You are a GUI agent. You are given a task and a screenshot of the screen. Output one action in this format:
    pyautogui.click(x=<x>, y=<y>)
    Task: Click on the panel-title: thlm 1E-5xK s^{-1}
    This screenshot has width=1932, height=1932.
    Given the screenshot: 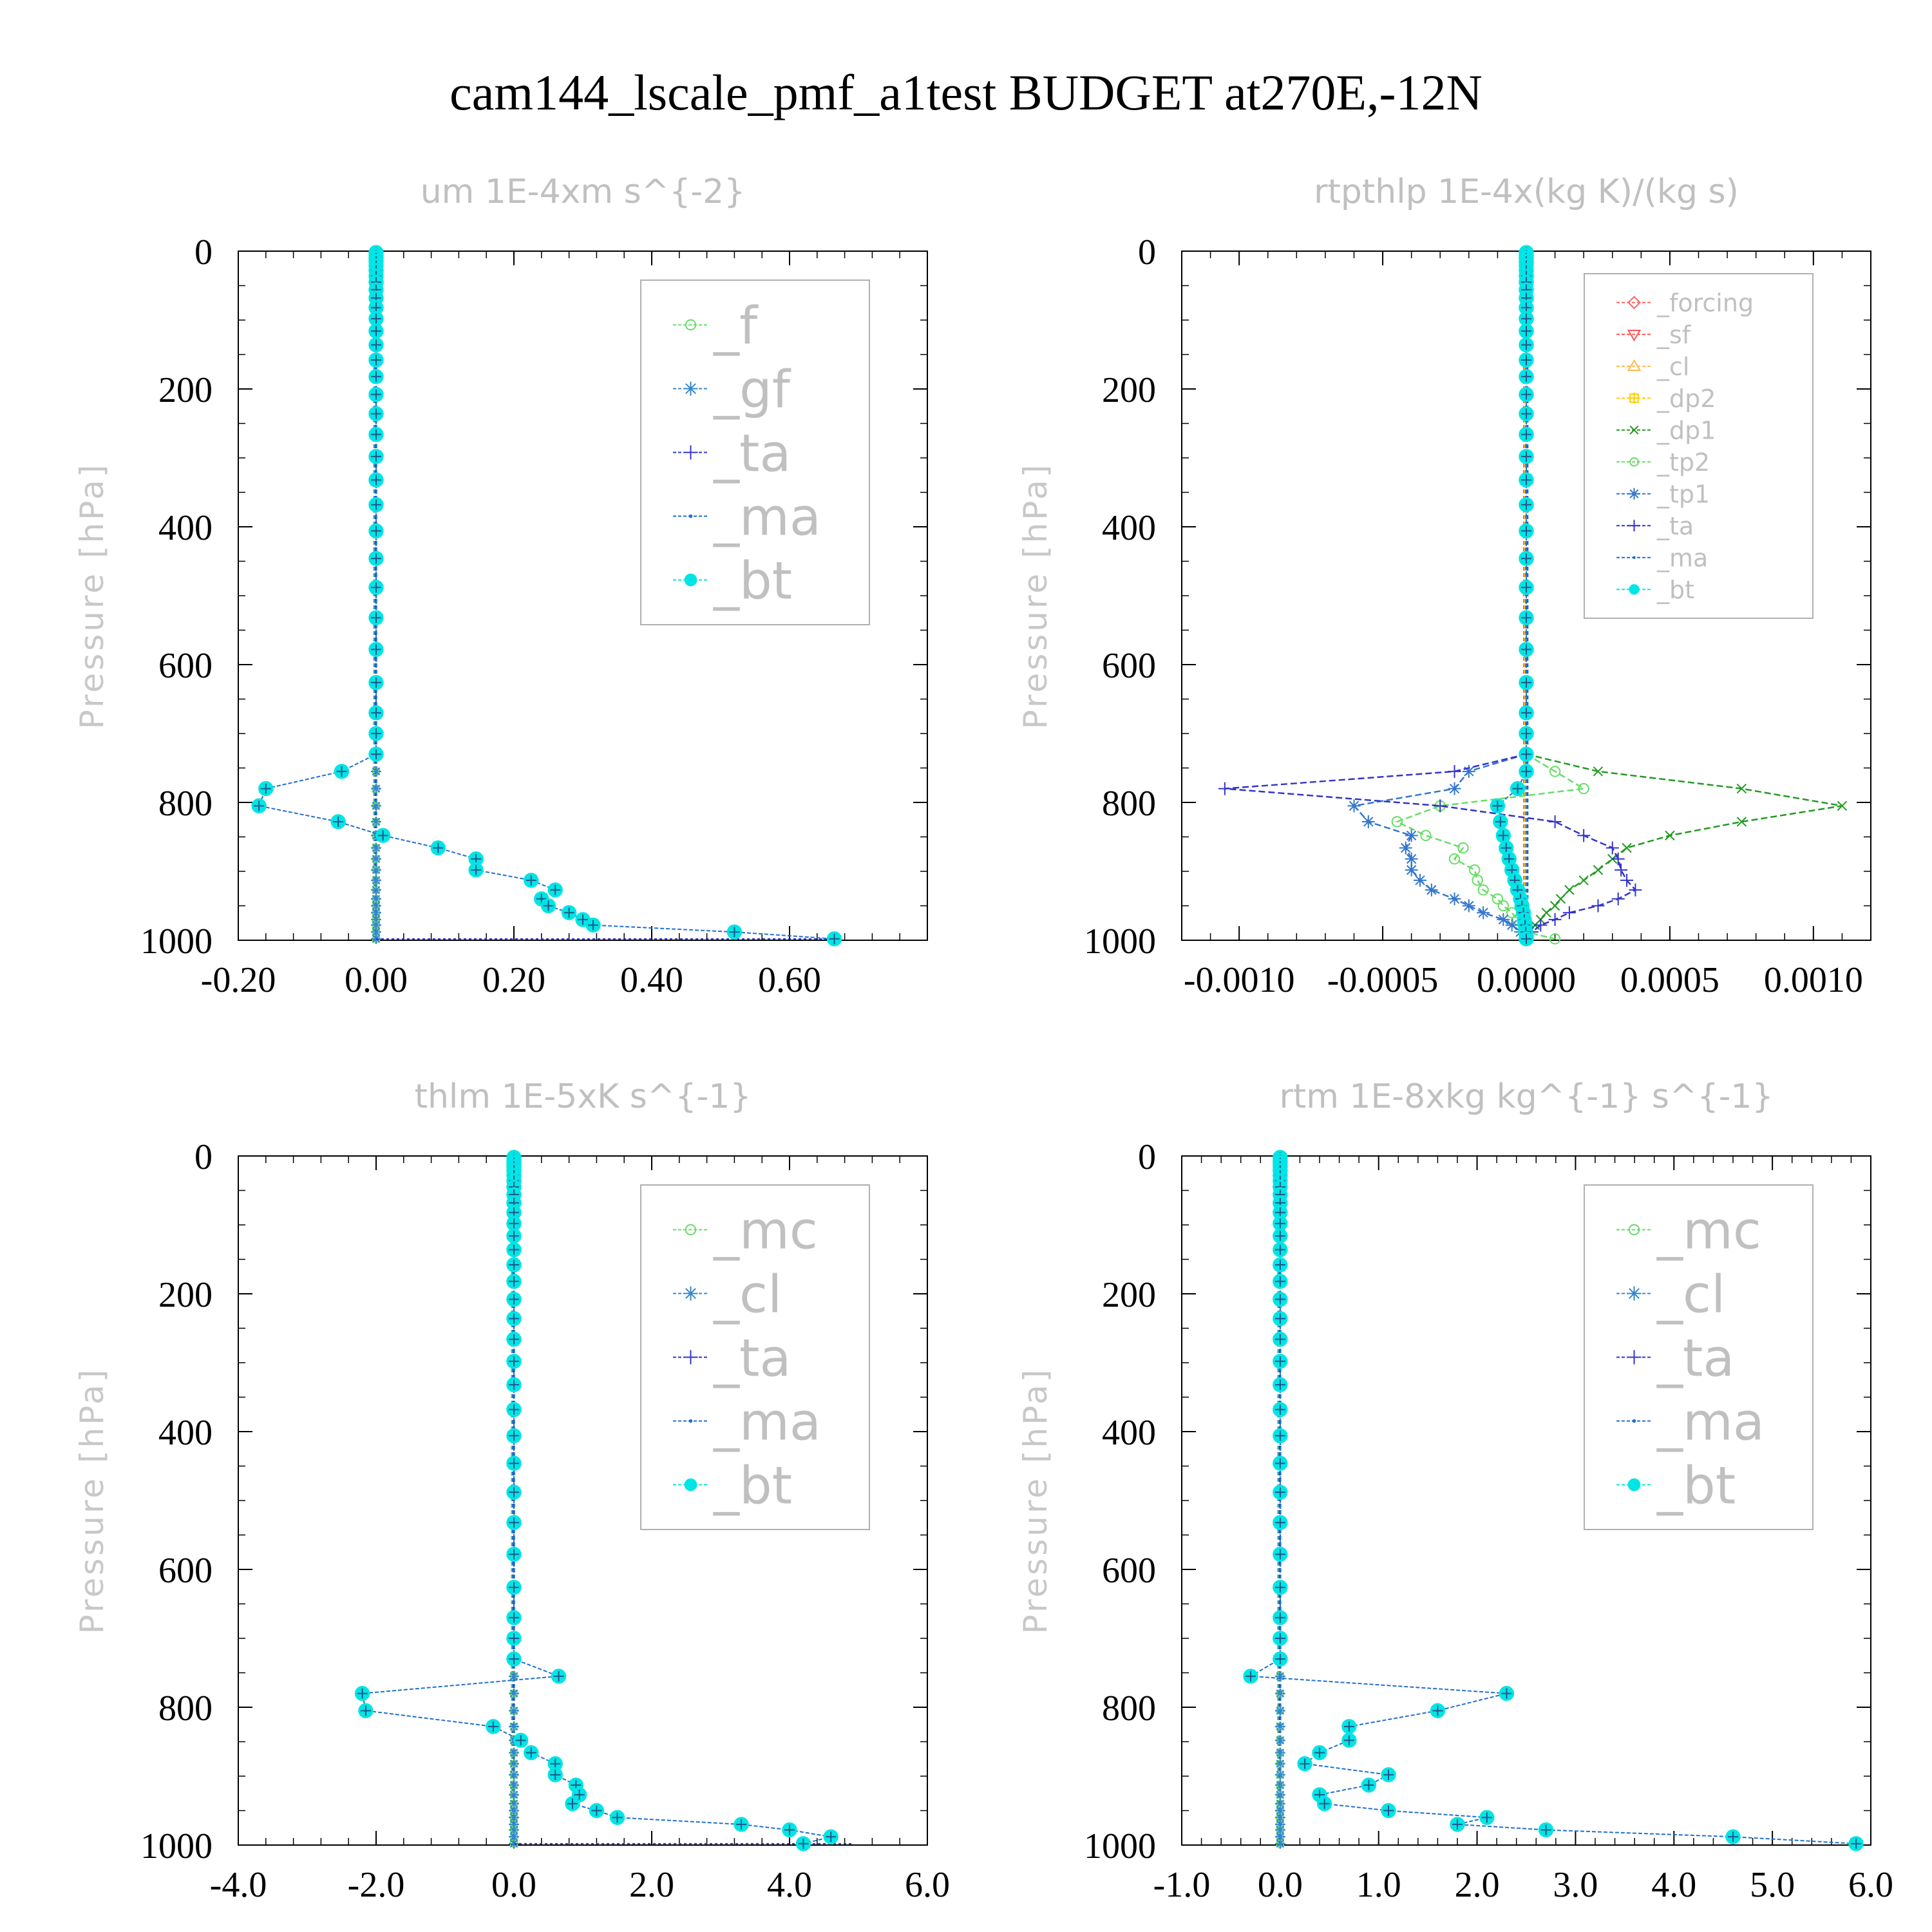 What is the action you would take?
    pyautogui.click(x=583, y=1096)
    